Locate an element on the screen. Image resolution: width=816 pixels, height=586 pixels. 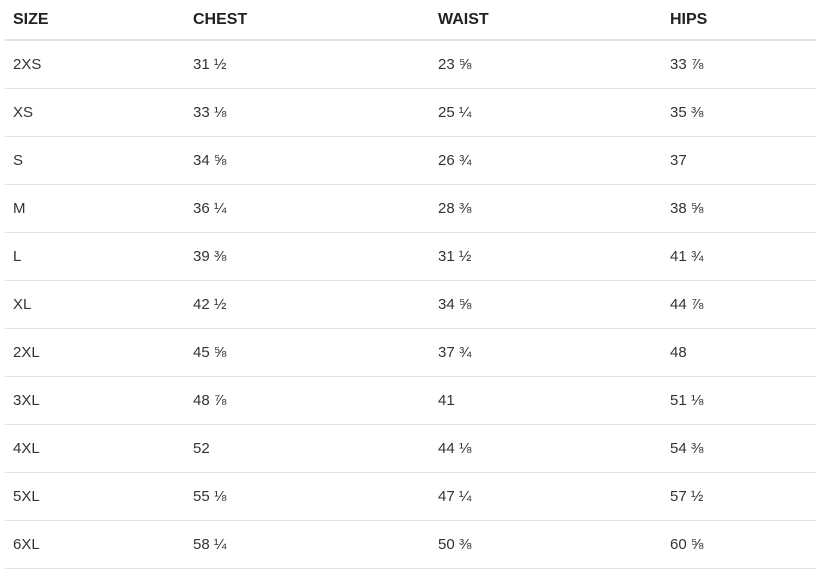
cell-hips: 60 ⅝ is located at coordinates (739, 544).